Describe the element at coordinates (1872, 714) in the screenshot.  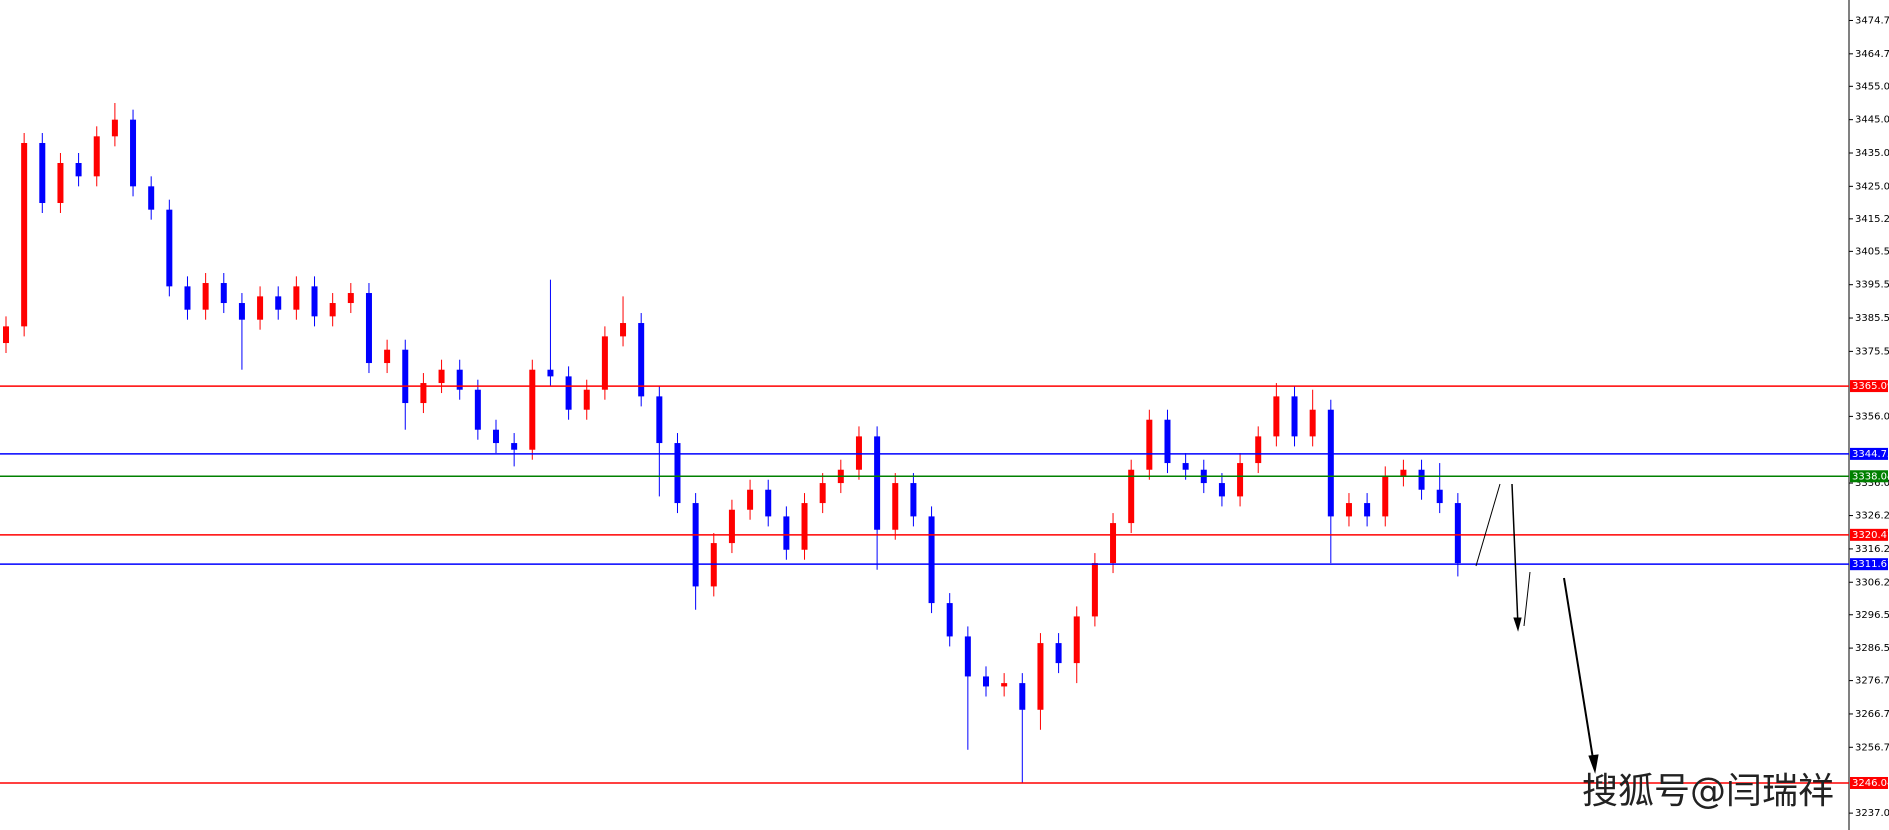
I see `y-tick-label: 3266.75` at that location.